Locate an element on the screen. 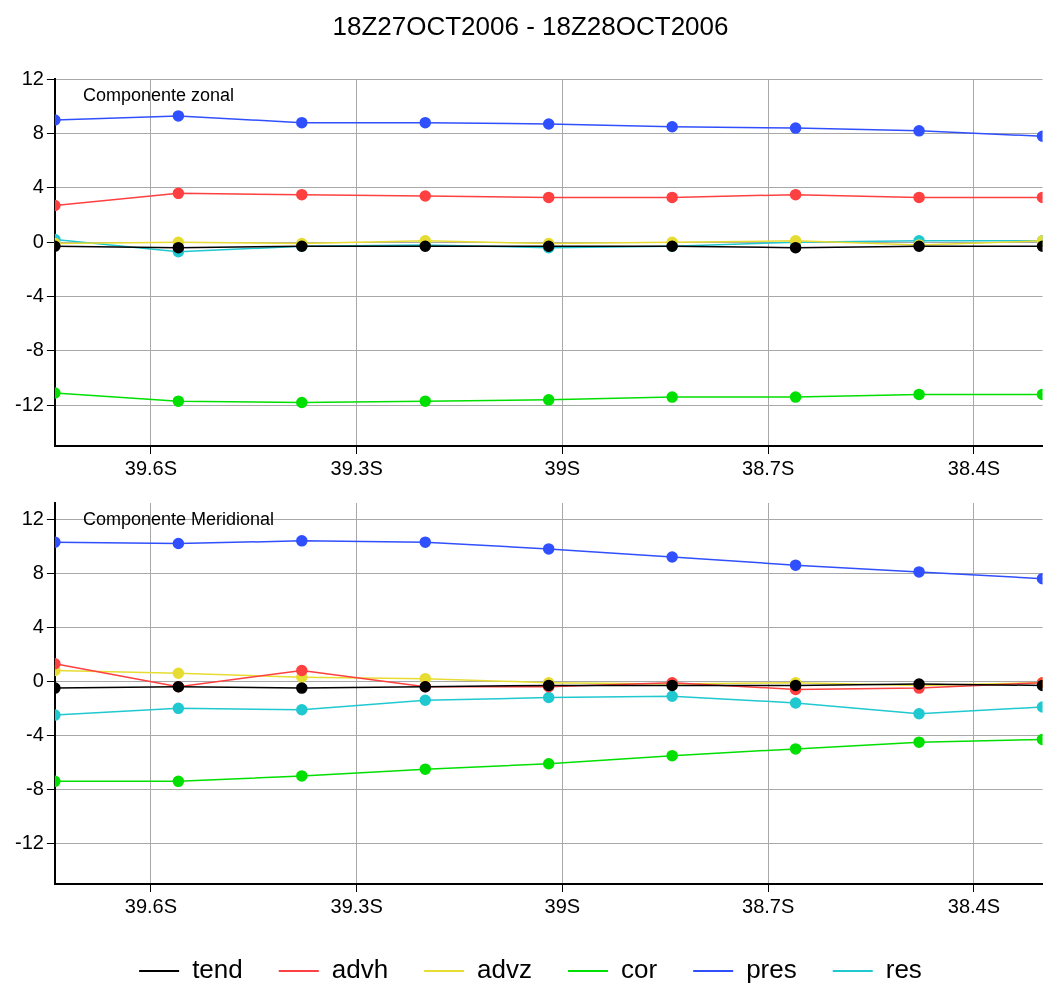 Image resolution: width=1057 pixels, height=989 pixels. chart-title: 18Z27OCT2006 - 18Z28OCT2006 is located at coordinates (530, 25).